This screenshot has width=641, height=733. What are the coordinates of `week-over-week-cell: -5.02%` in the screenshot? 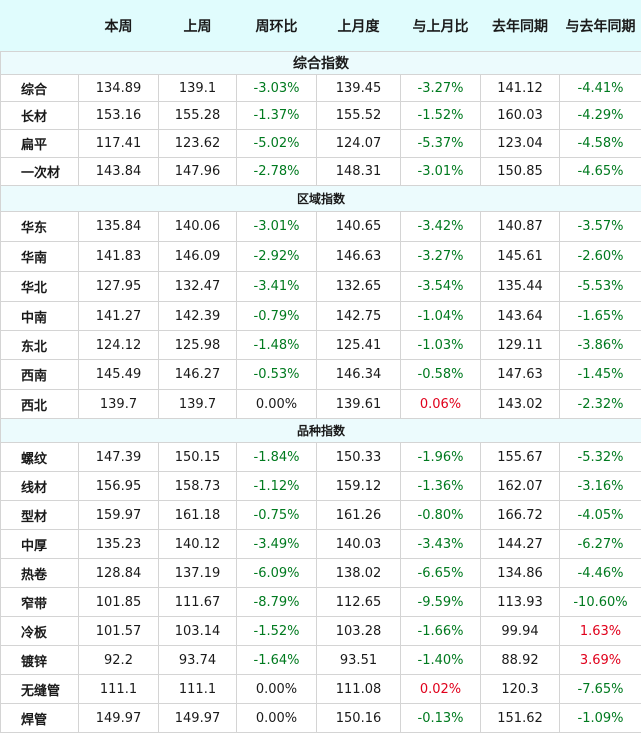 It's located at (277, 144).